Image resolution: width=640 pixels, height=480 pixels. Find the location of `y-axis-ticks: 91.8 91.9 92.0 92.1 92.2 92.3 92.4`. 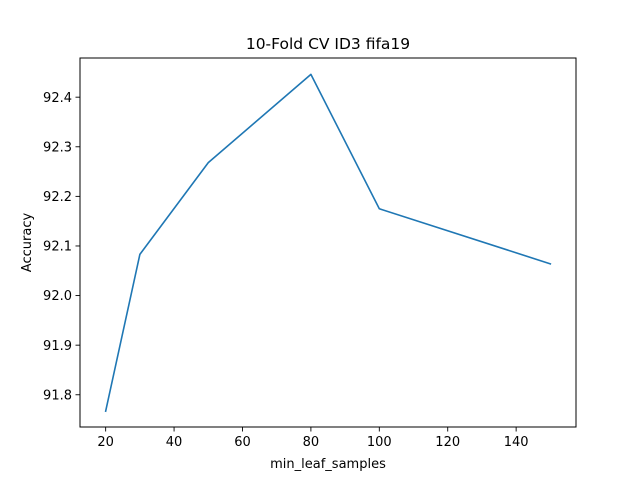

y-axis-ticks: 91.8 91.9 92.0 92.1 92.2 92.3 92.4 is located at coordinates (61, 247).